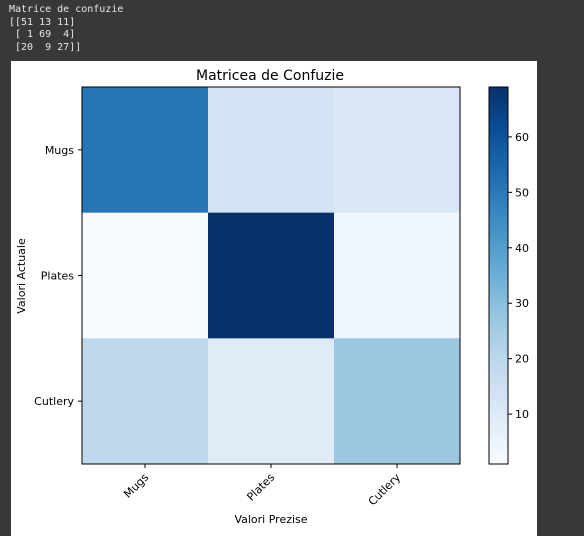 The width and height of the screenshot is (584, 536). What do you see at coordinates (270, 519) in the screenshot?
I see `x-axis-label: Valori Prezise` at bounding box center [270, 519].